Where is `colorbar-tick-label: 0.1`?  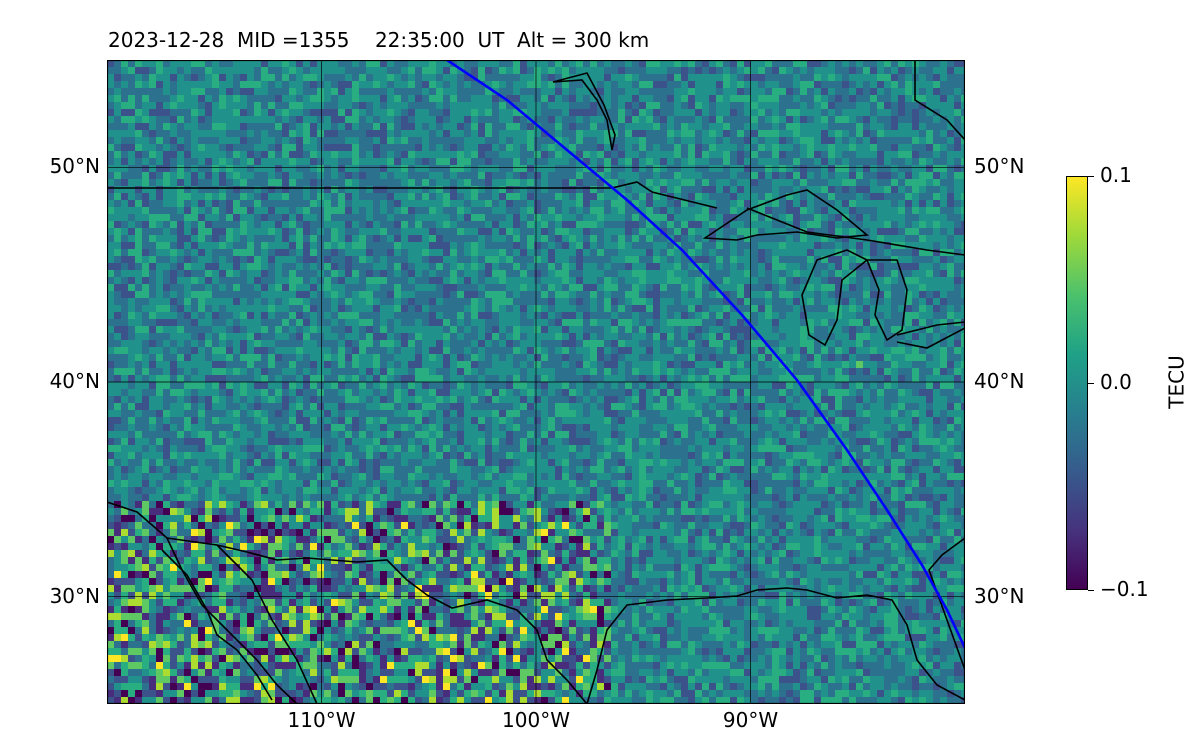 colorbar-tick-label: 0.1 is located at coordinates (1116, 175).